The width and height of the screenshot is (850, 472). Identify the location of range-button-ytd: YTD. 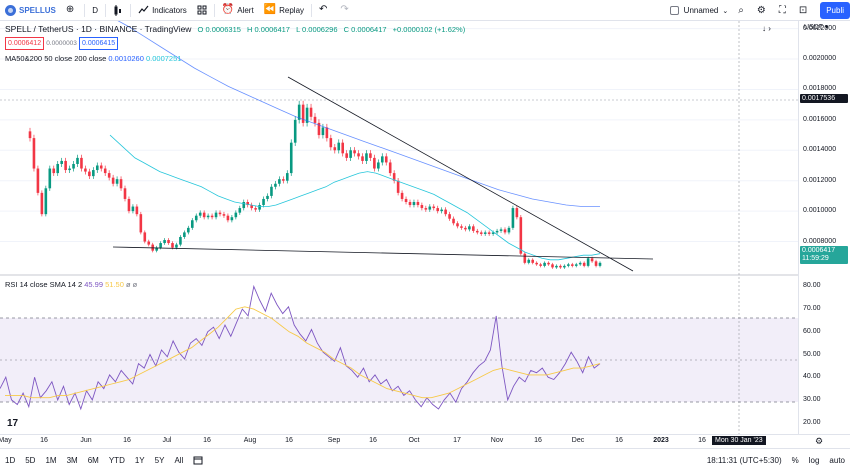
(116, 460).